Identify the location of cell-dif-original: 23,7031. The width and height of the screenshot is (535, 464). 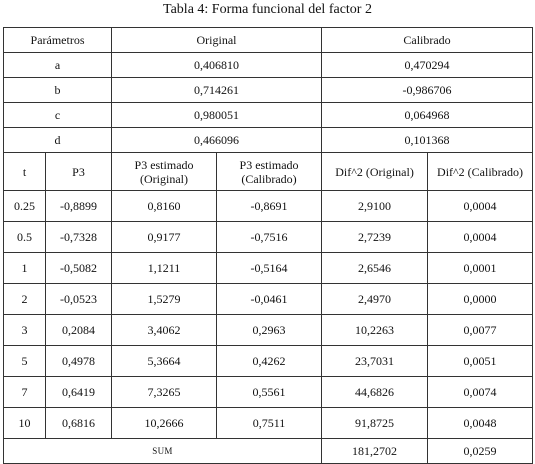
(375, 361).